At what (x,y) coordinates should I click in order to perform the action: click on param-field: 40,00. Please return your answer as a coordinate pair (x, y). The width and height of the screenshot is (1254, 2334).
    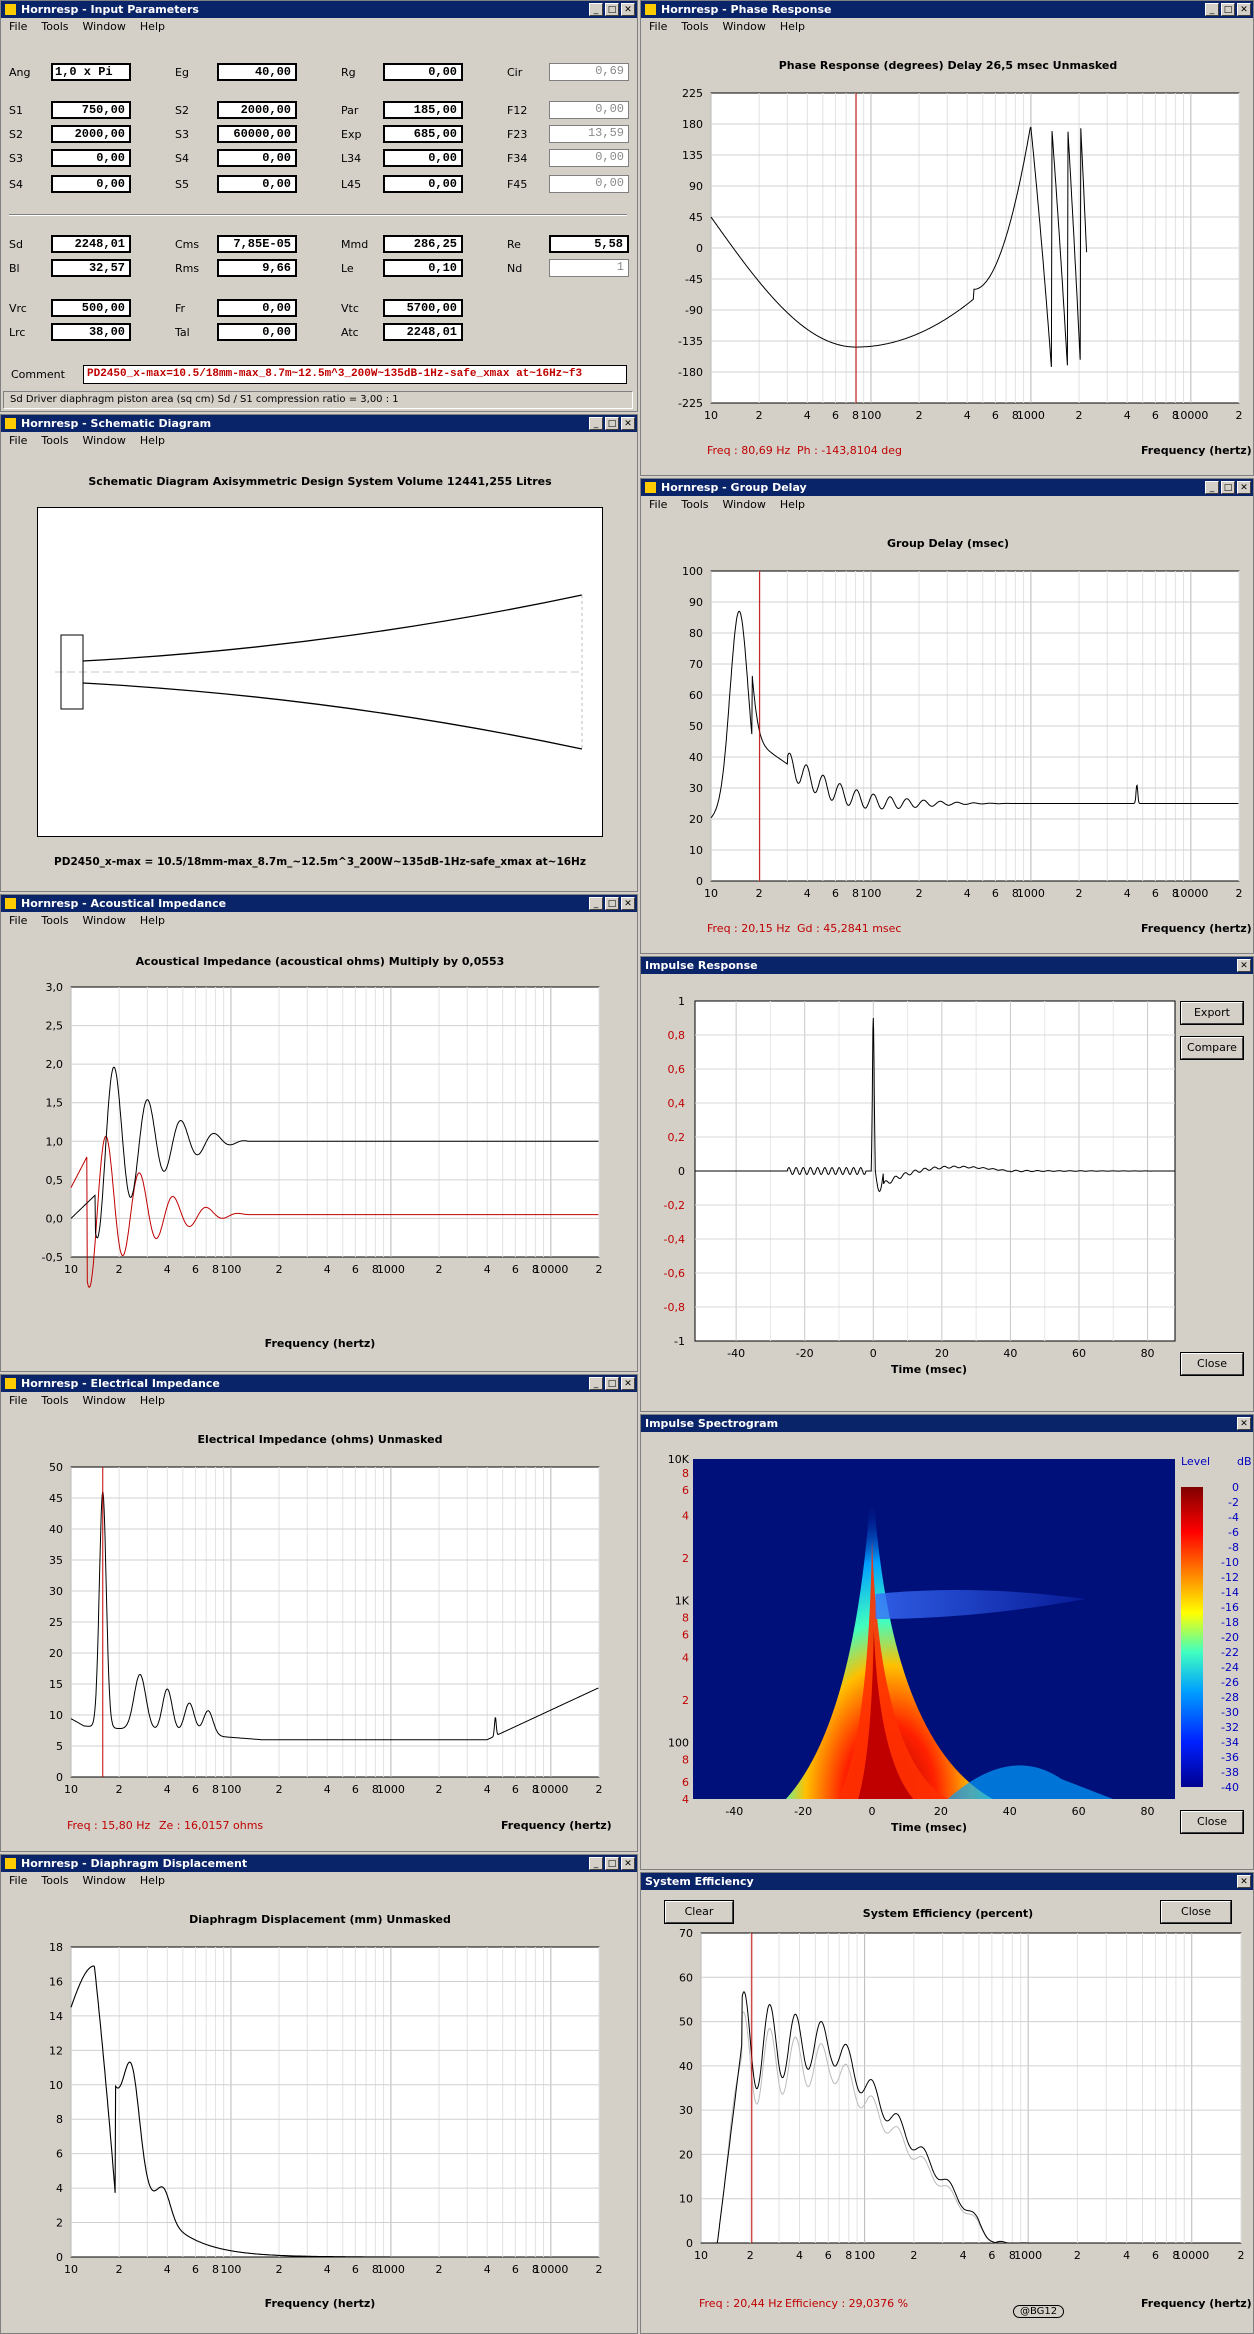
    Looking at the image, I should click on (257, 72).